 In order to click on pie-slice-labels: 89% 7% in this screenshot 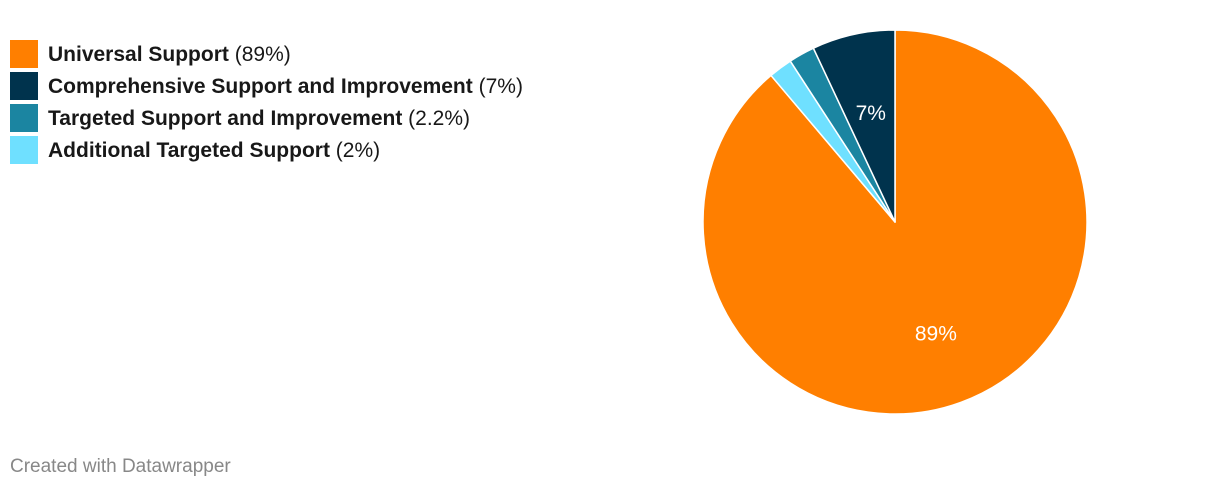, I will do `click(906, 223)`.